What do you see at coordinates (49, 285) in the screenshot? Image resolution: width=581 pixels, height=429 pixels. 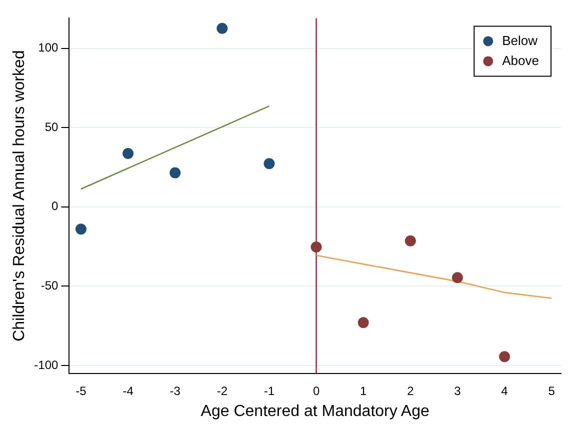 I see `y-tick-label: -50` at bounding box center [49, 285].